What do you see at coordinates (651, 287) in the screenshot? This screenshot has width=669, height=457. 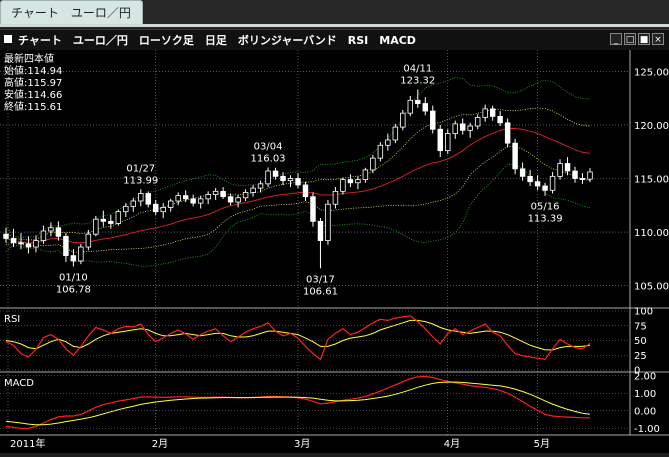 I see `price-tick-label: 105.00` at bounding box center [651, 287].